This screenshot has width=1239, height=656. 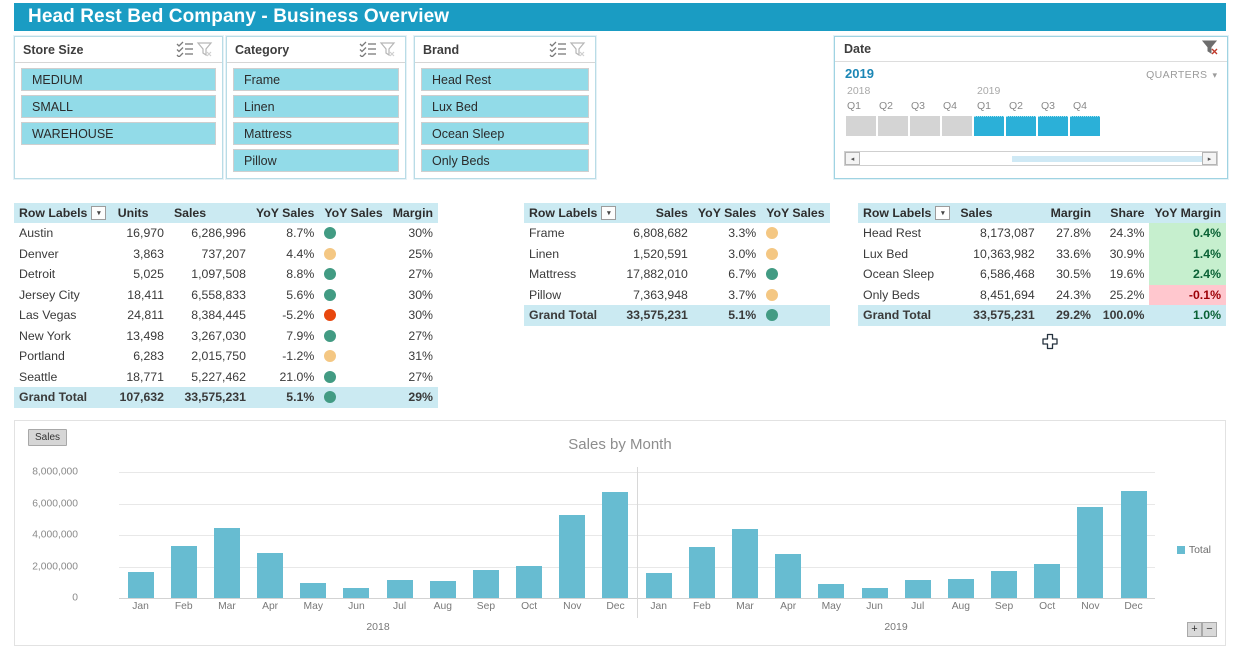 What do you see at coordinates (1007, 274) in the screenshot?
I see `cell-sales: 6,586,468` at bounding box center [1007, 274].